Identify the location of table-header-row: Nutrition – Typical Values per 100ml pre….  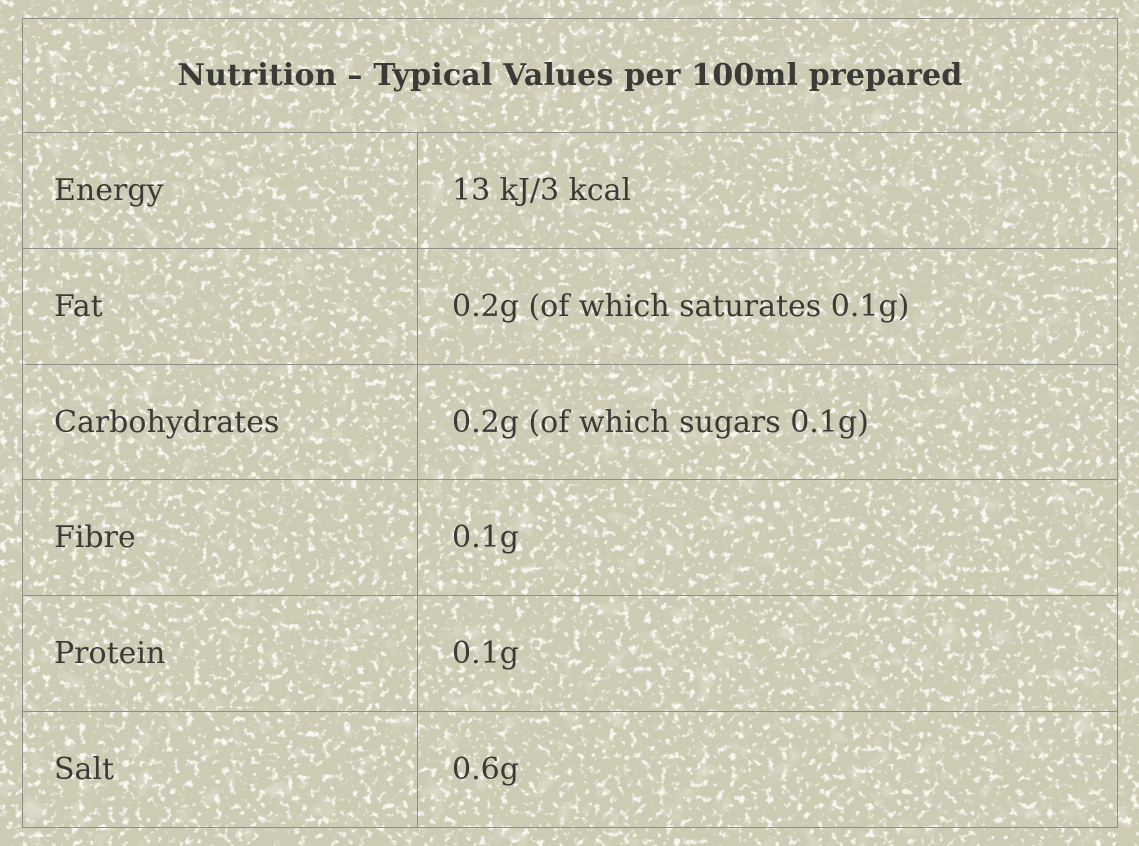
(570, 76).